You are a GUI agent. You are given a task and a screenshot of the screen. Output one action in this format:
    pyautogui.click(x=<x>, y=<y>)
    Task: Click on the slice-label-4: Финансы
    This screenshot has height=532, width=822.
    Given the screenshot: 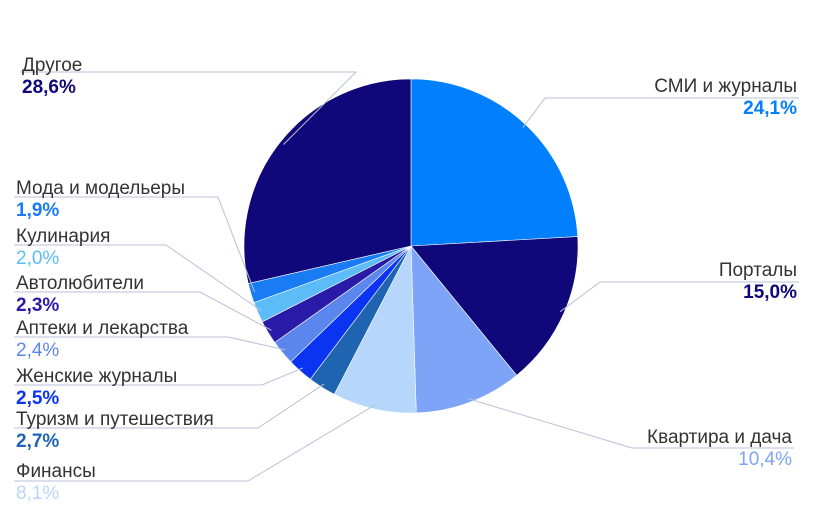 What is the action you would take?
    pyautogui.click(x=56, y=471)
    